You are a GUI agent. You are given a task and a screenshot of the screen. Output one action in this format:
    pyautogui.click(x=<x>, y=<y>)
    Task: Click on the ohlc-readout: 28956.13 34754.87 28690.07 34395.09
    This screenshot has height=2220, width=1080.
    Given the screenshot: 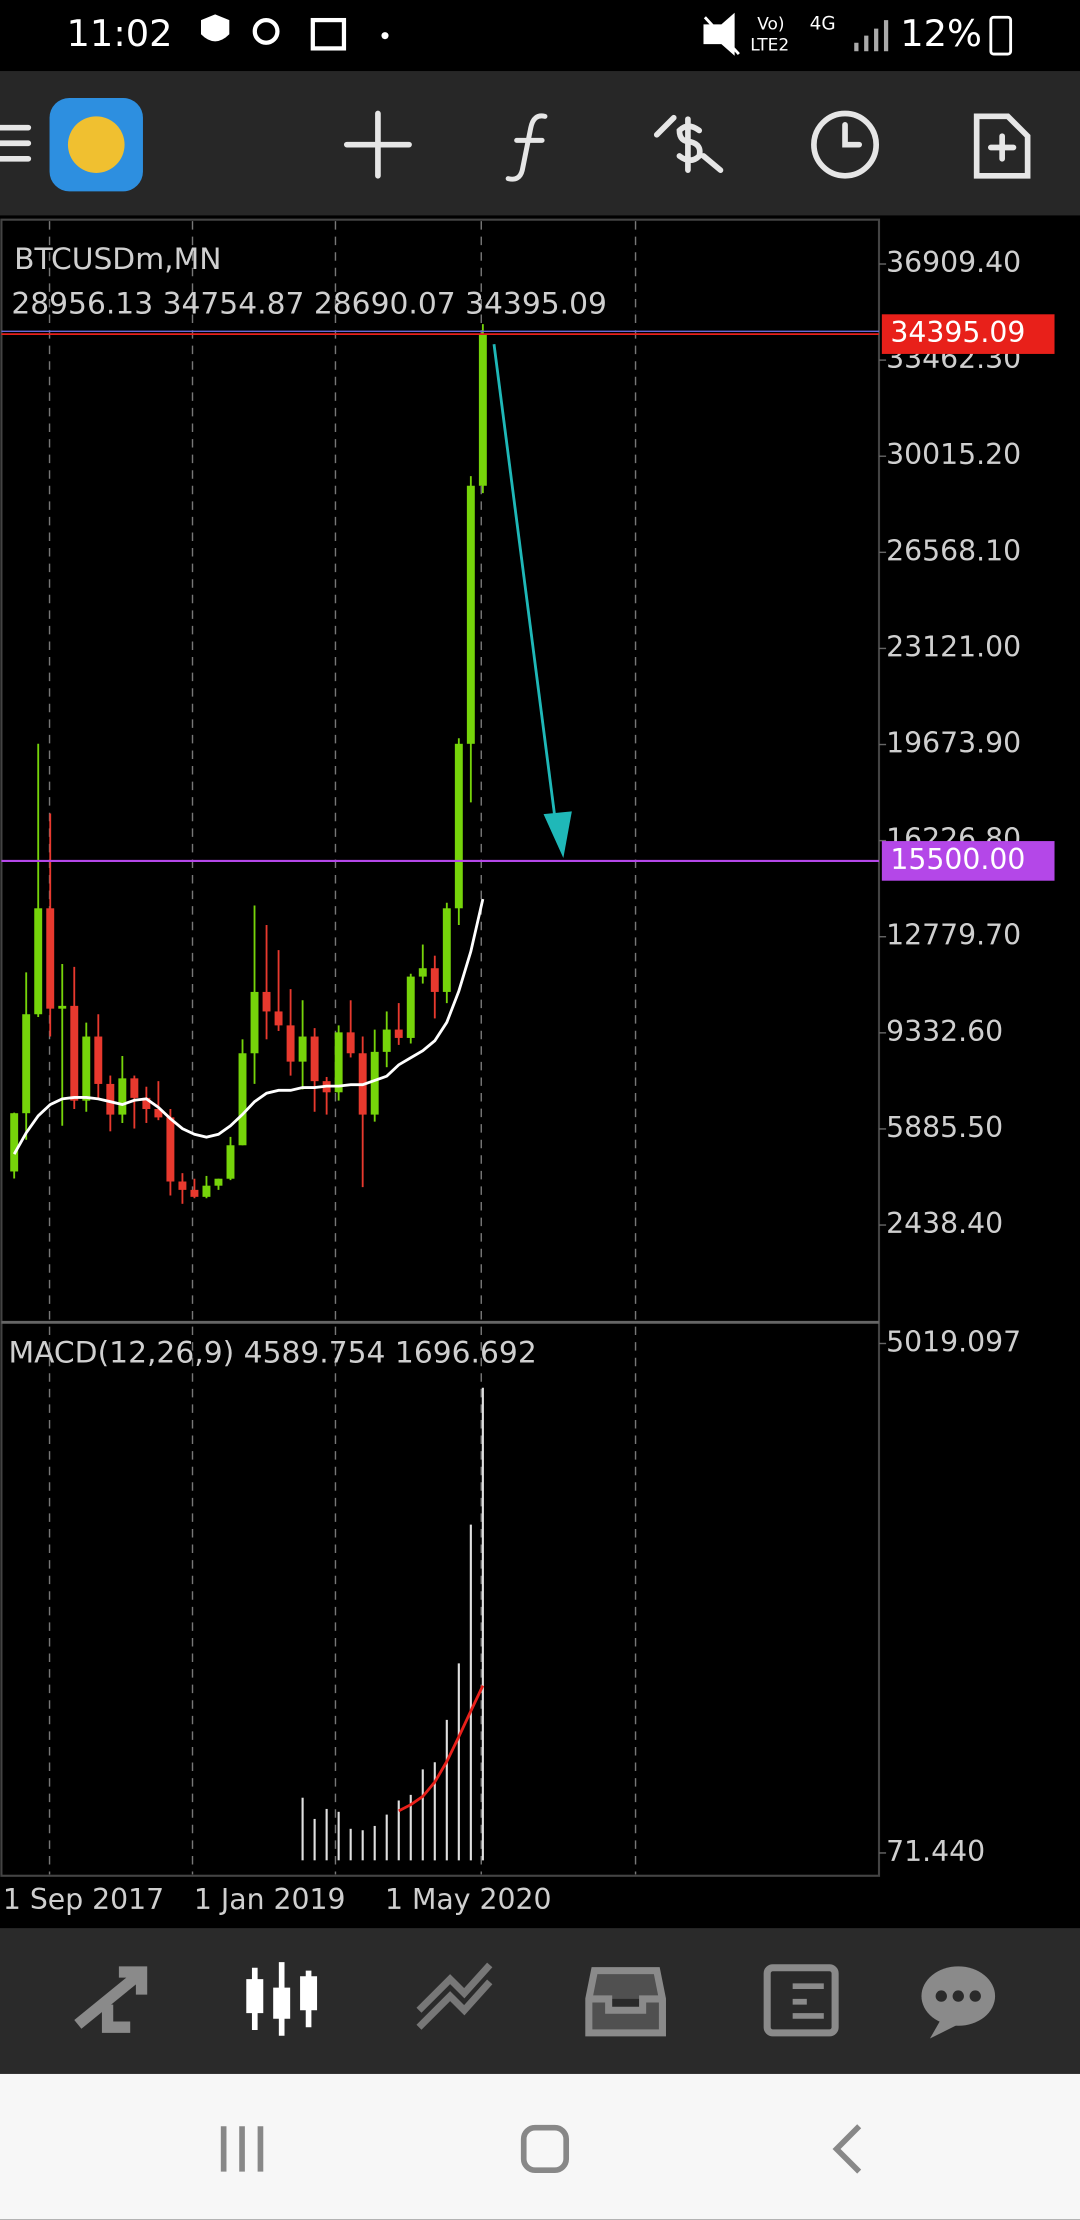 What is the action you would take?
    pyautogui.click(x=309, y=303)
    